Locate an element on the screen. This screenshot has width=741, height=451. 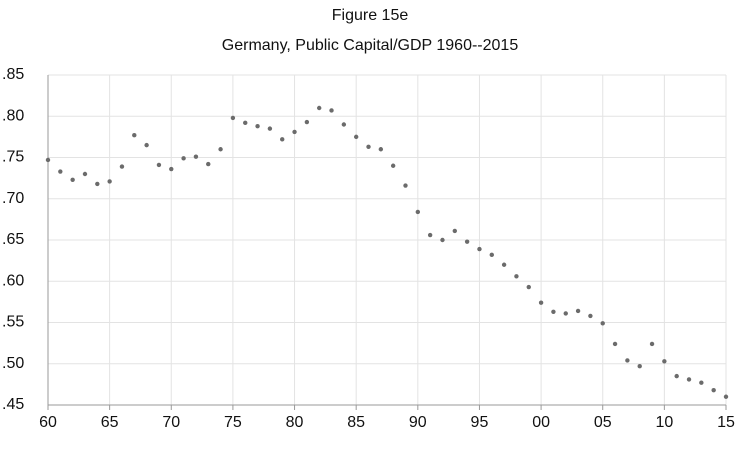
x-tick-label: 75 is located at coordinates (233, 422).